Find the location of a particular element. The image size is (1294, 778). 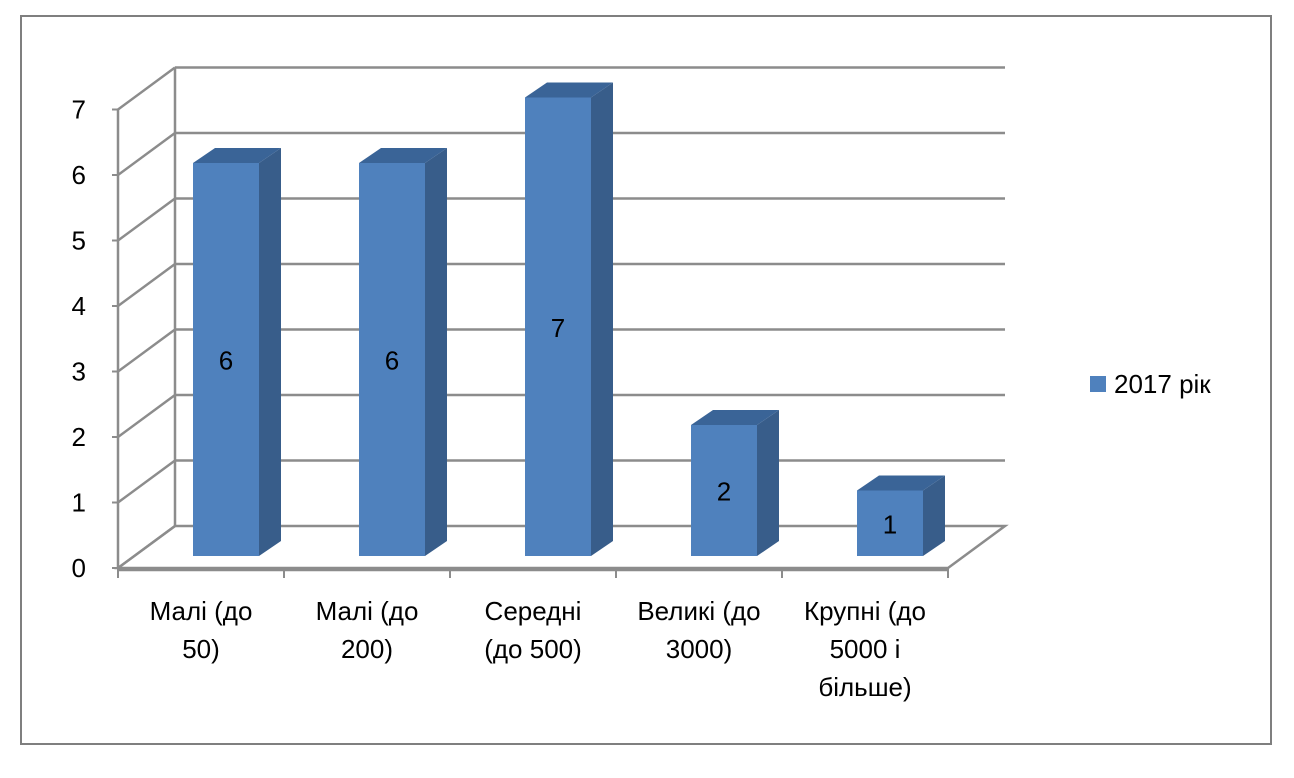

data-label: 2 is located at coordinates (724, 492).